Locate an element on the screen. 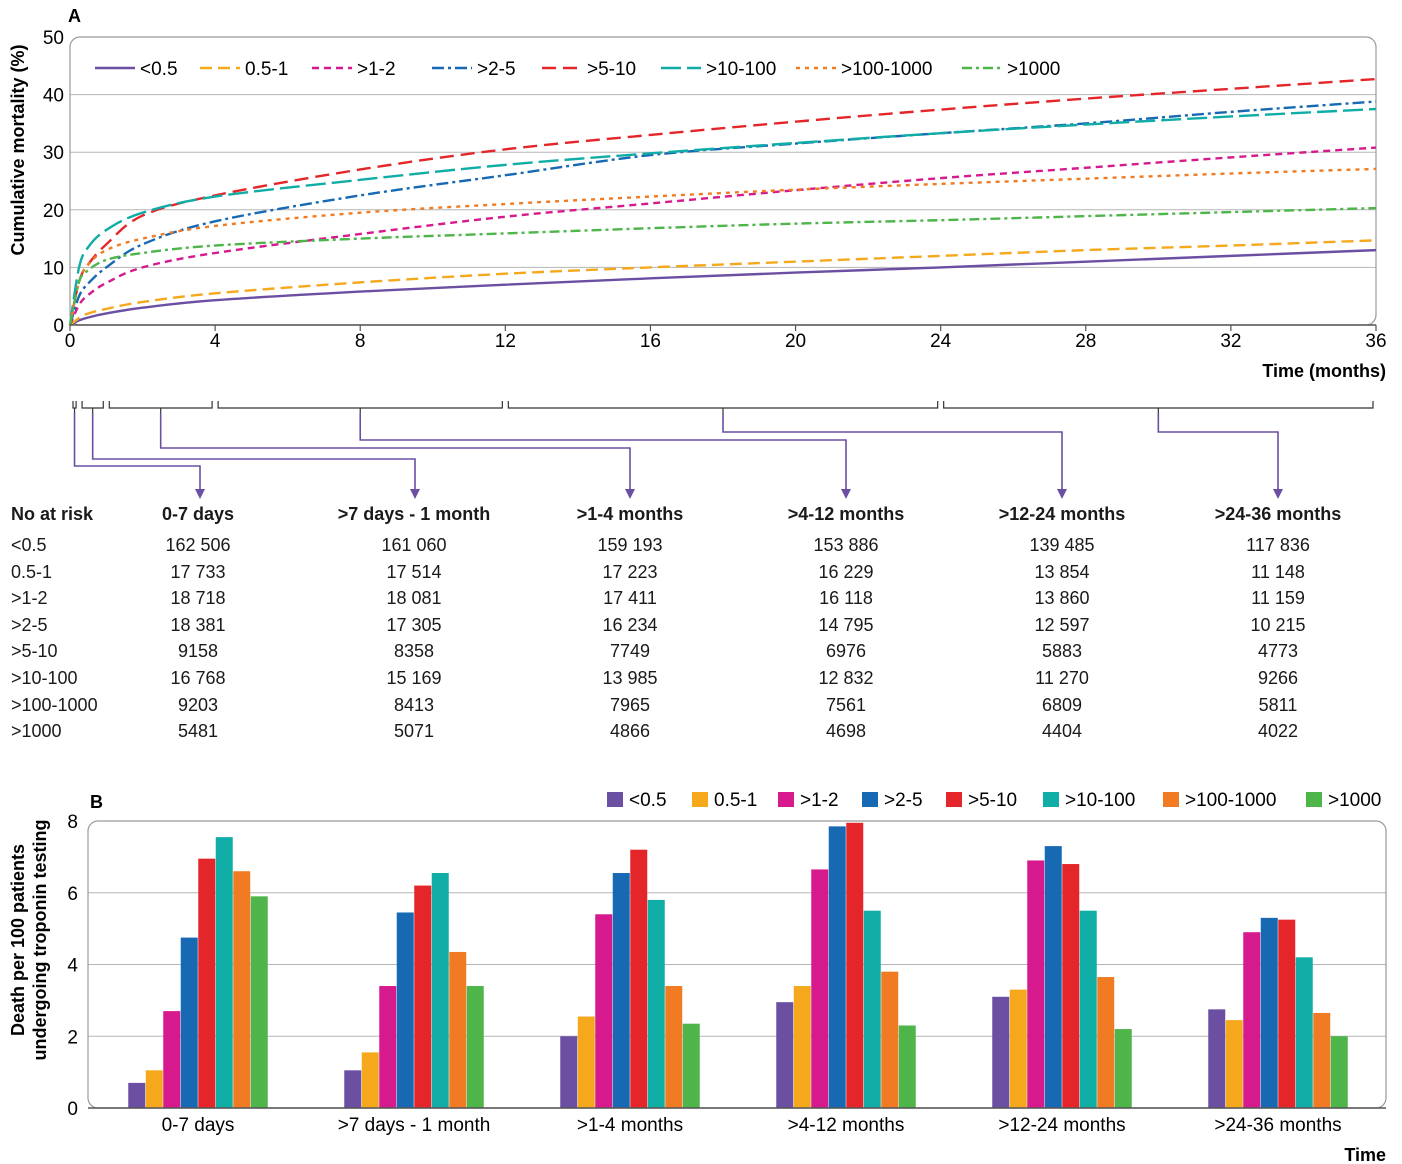  risk-value: 17 514 is located at coordinates (414, 571).